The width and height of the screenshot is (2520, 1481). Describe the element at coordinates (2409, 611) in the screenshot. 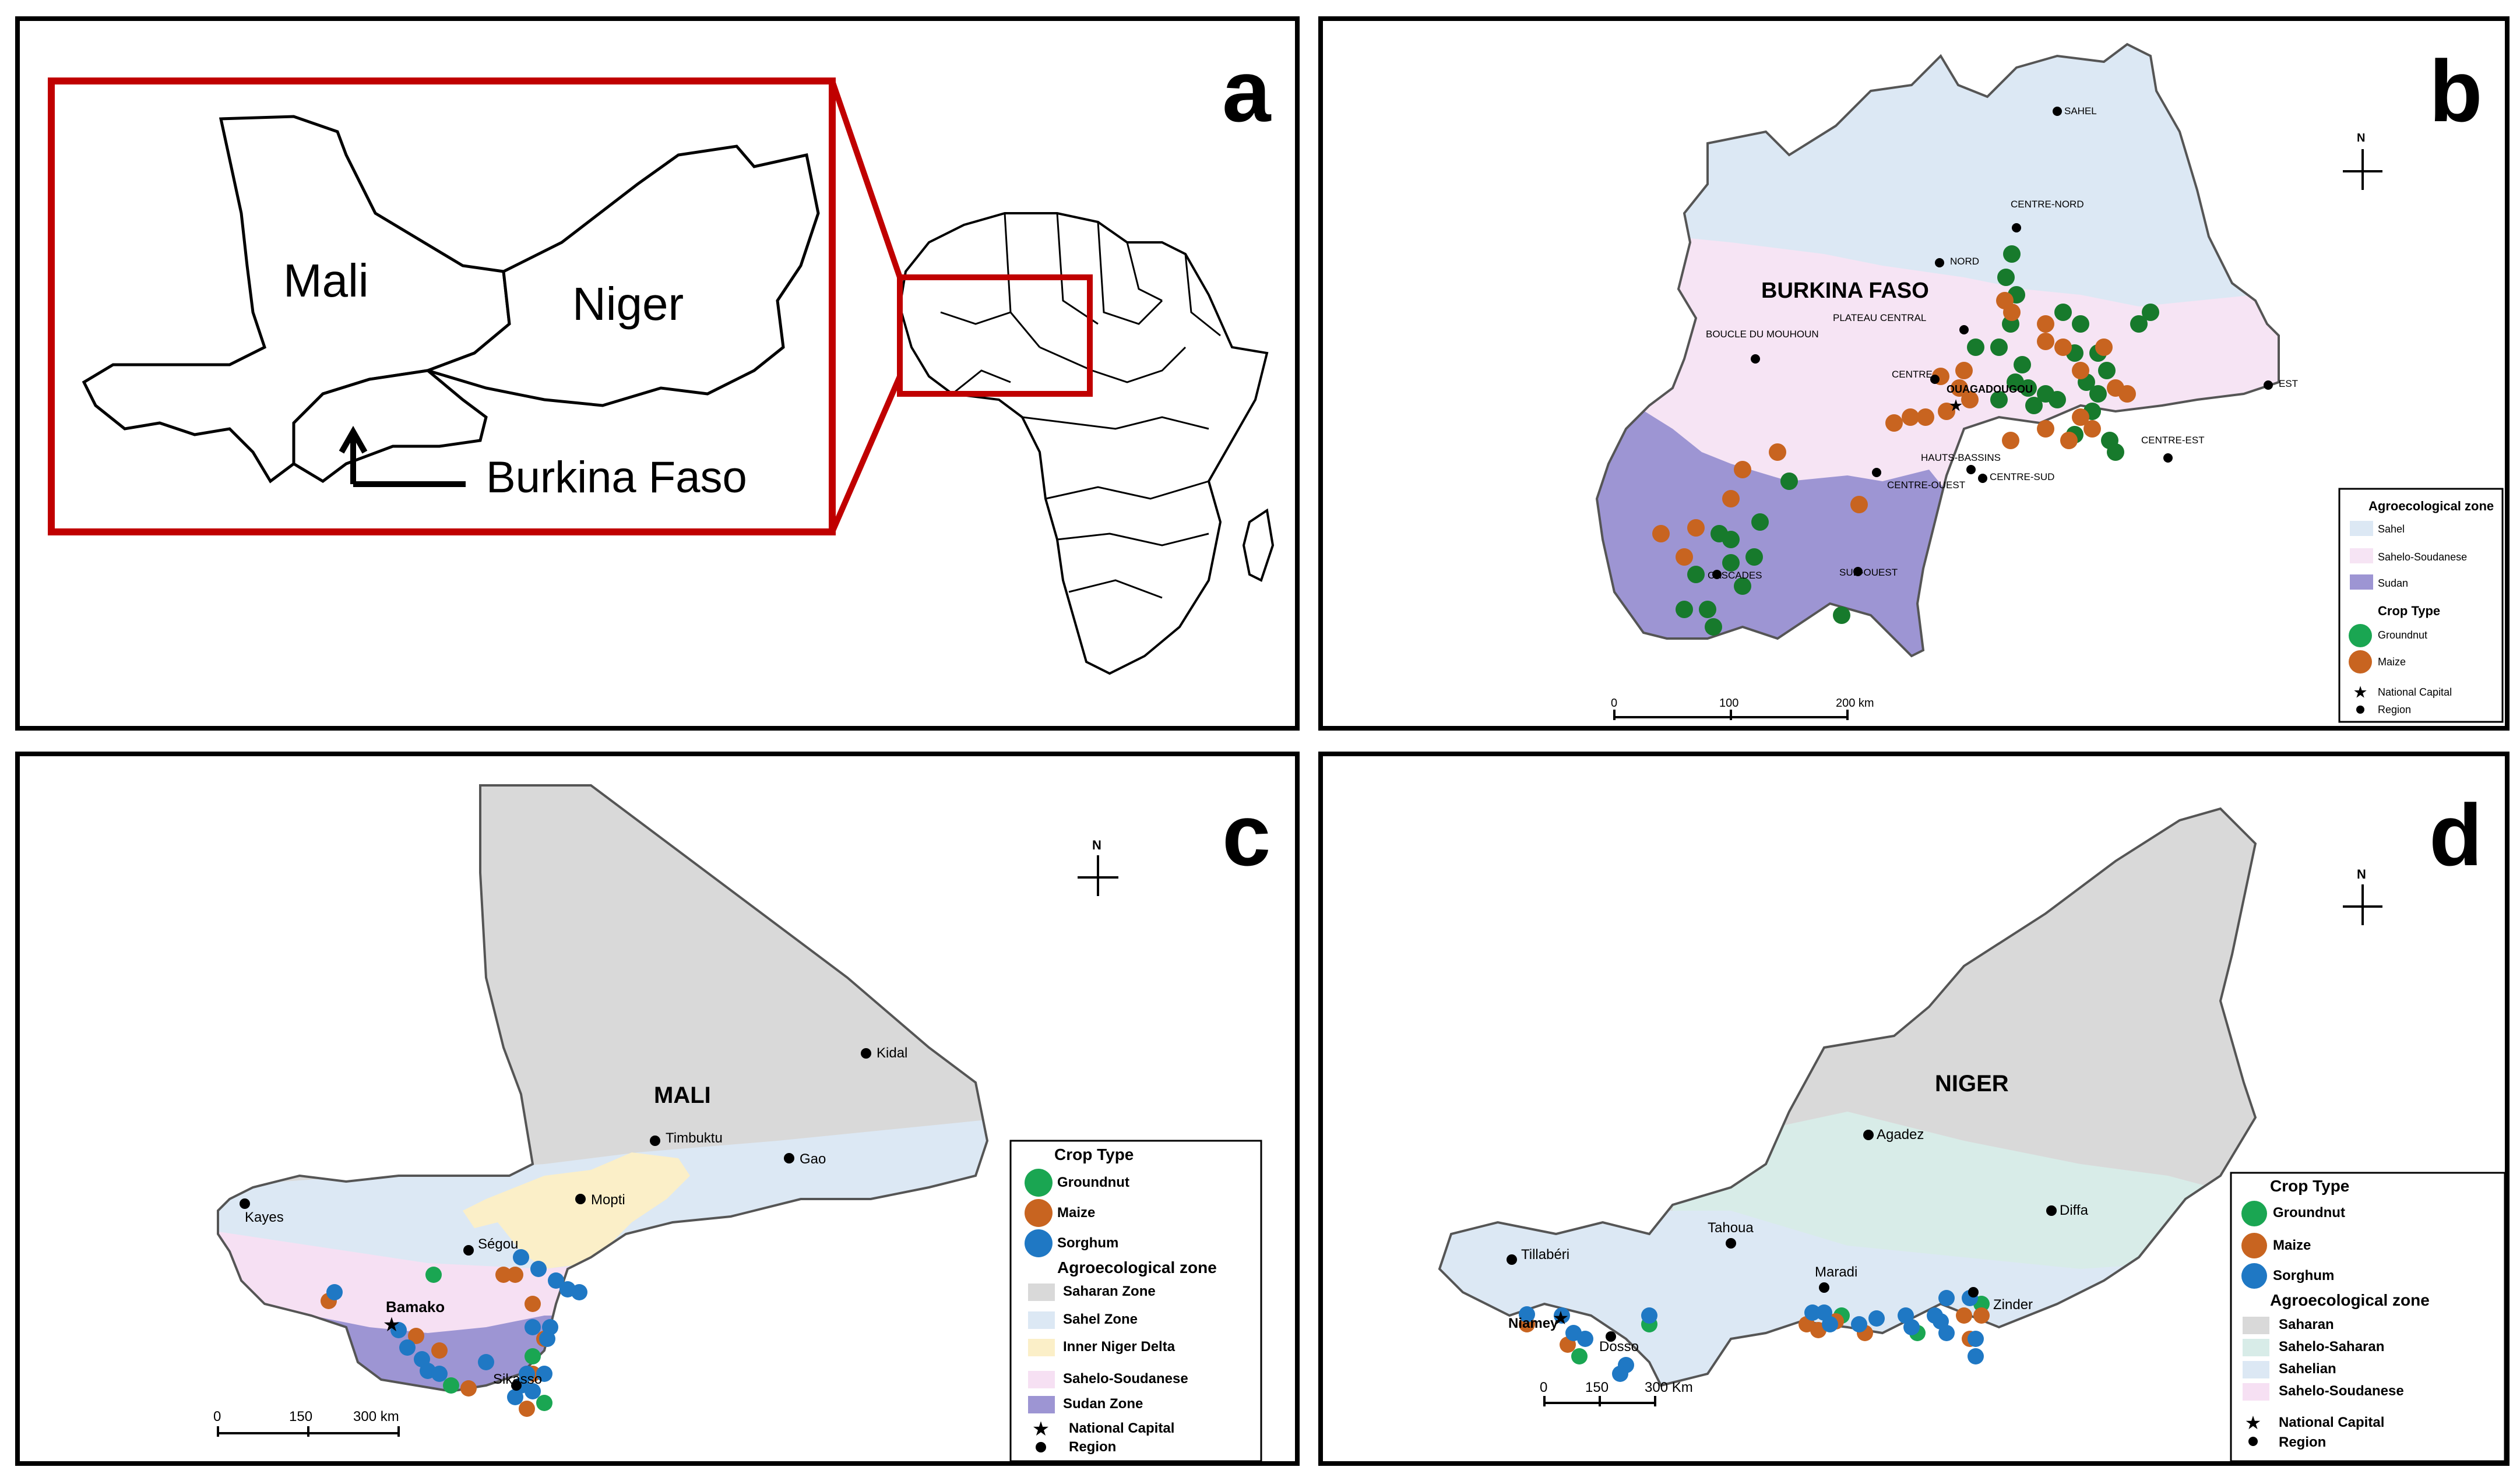

I see `legend-crop-title-b: Crop Type` at that location.